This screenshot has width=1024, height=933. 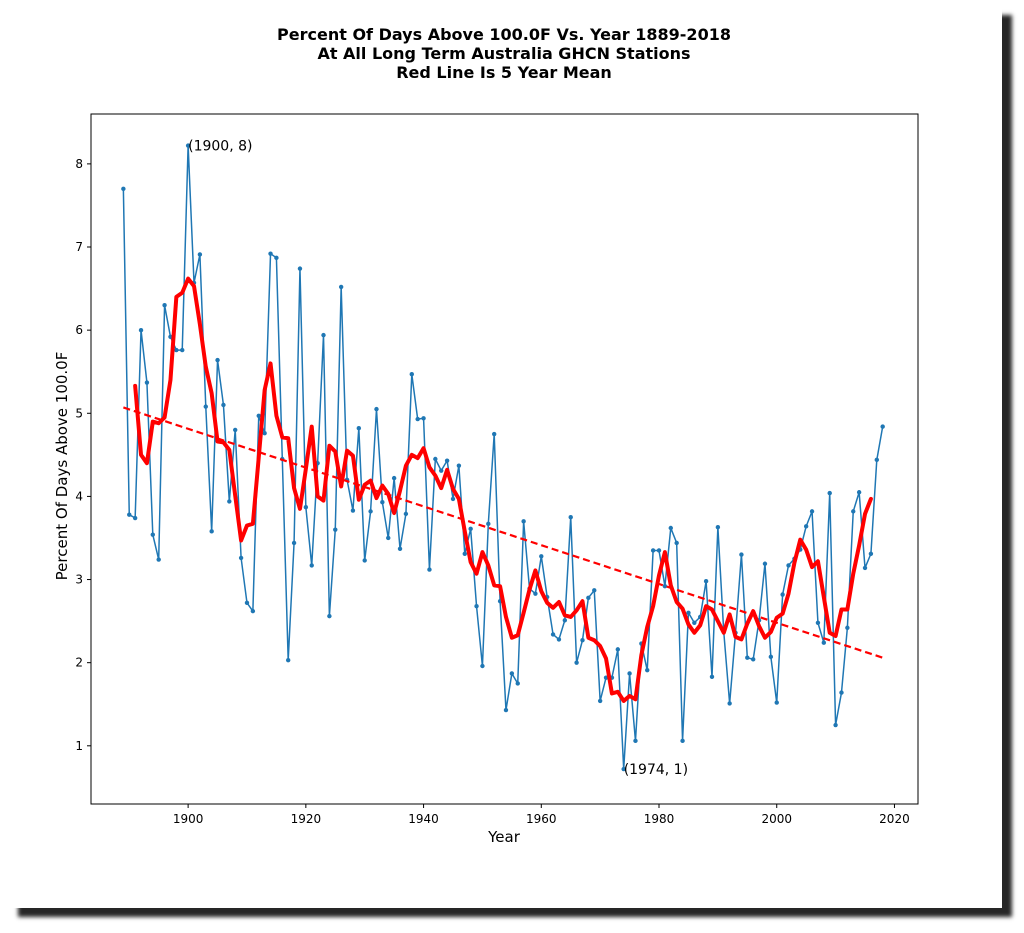 What do you see at coordinates (83, 455) in the screenshot?
I see `y-axis-ticks: 1 2 3 4 5 6 7 8` at bounding box center [83, 455].